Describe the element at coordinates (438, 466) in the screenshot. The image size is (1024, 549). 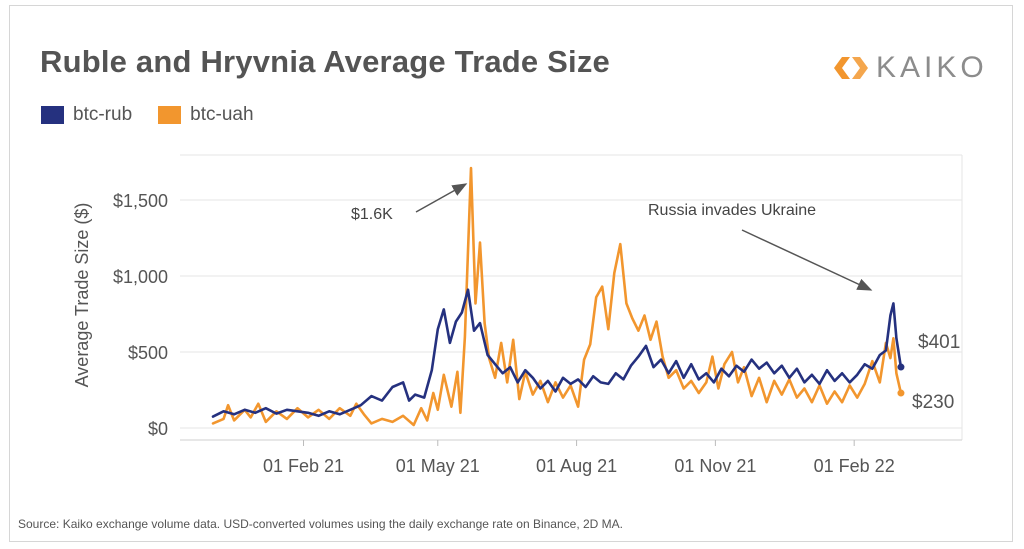
I see `x-tick-label: 01 May 21` at that location.